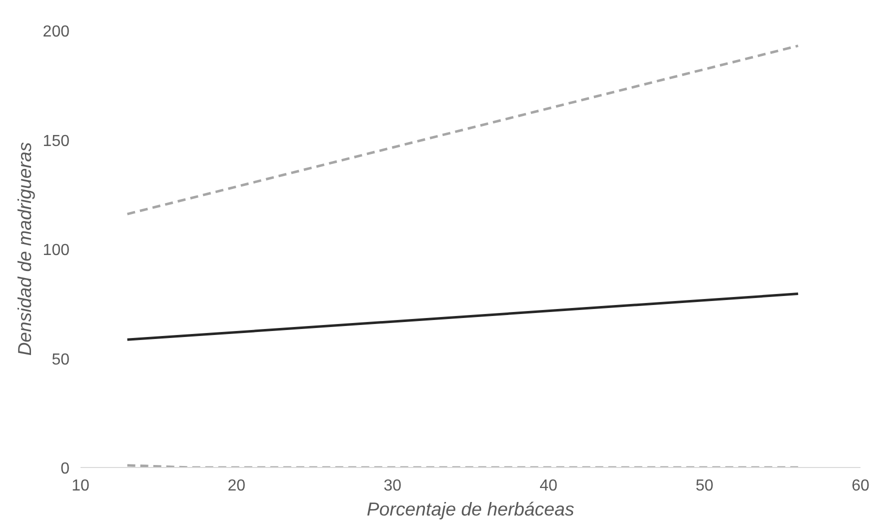 This screenshot has height=531, width=884. Describe the element at coordinates (56, 141) in the screenshot. I see `y-tick-label: 150` at that location.